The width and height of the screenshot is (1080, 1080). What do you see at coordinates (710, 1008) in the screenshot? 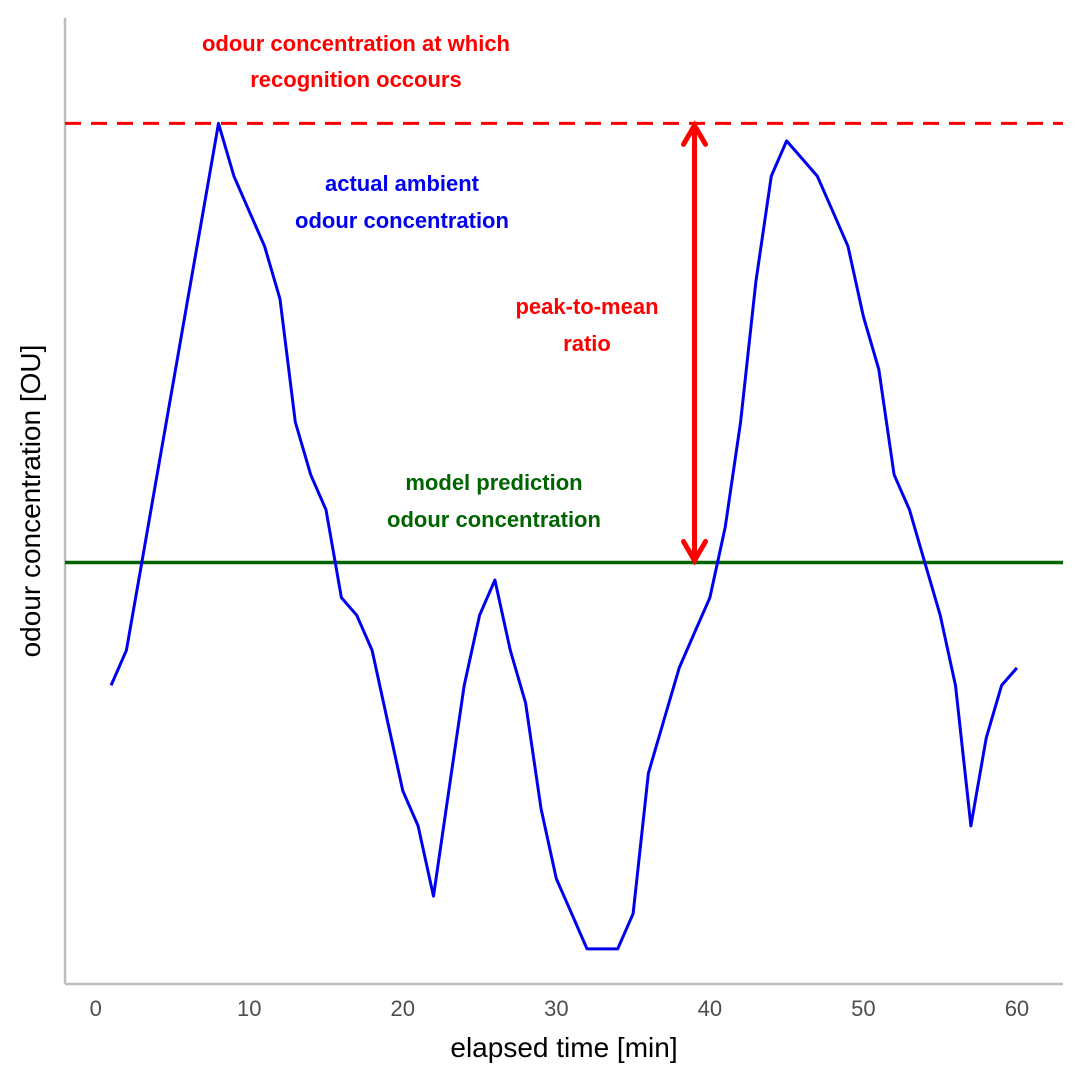
I see `x-tick-label: 40` at bounding box center [710, 1008].